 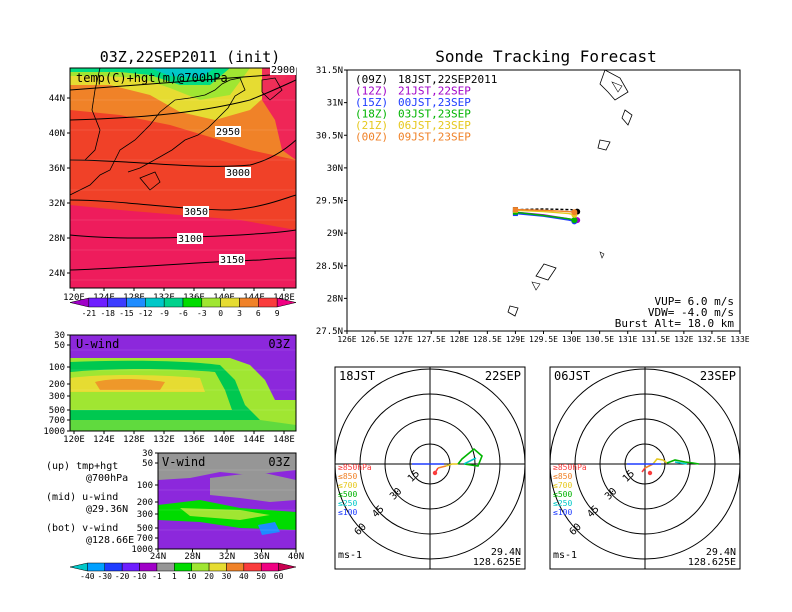 I want to click on u-ytick-label: 700, so click(x=57, y=421).